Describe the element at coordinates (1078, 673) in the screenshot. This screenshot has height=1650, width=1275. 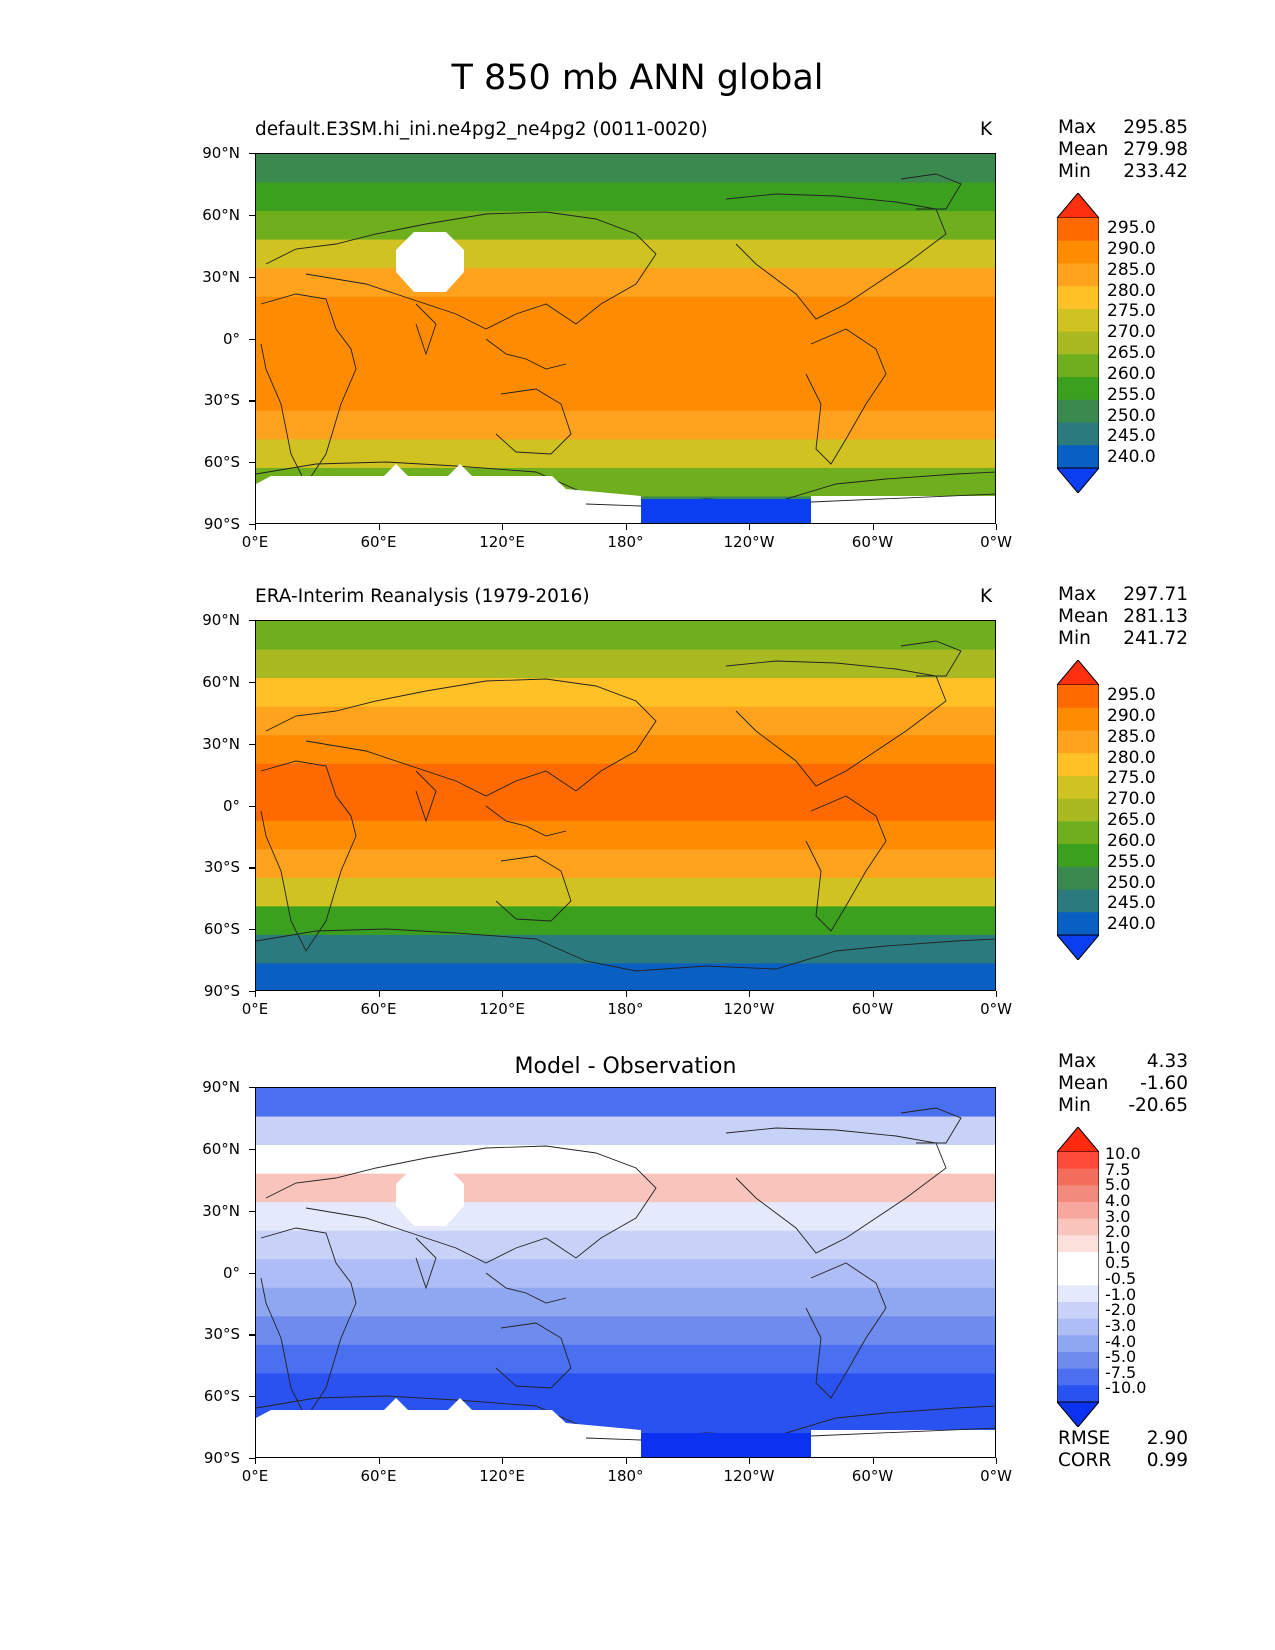
I see `colorbar-extend-top` at that location.